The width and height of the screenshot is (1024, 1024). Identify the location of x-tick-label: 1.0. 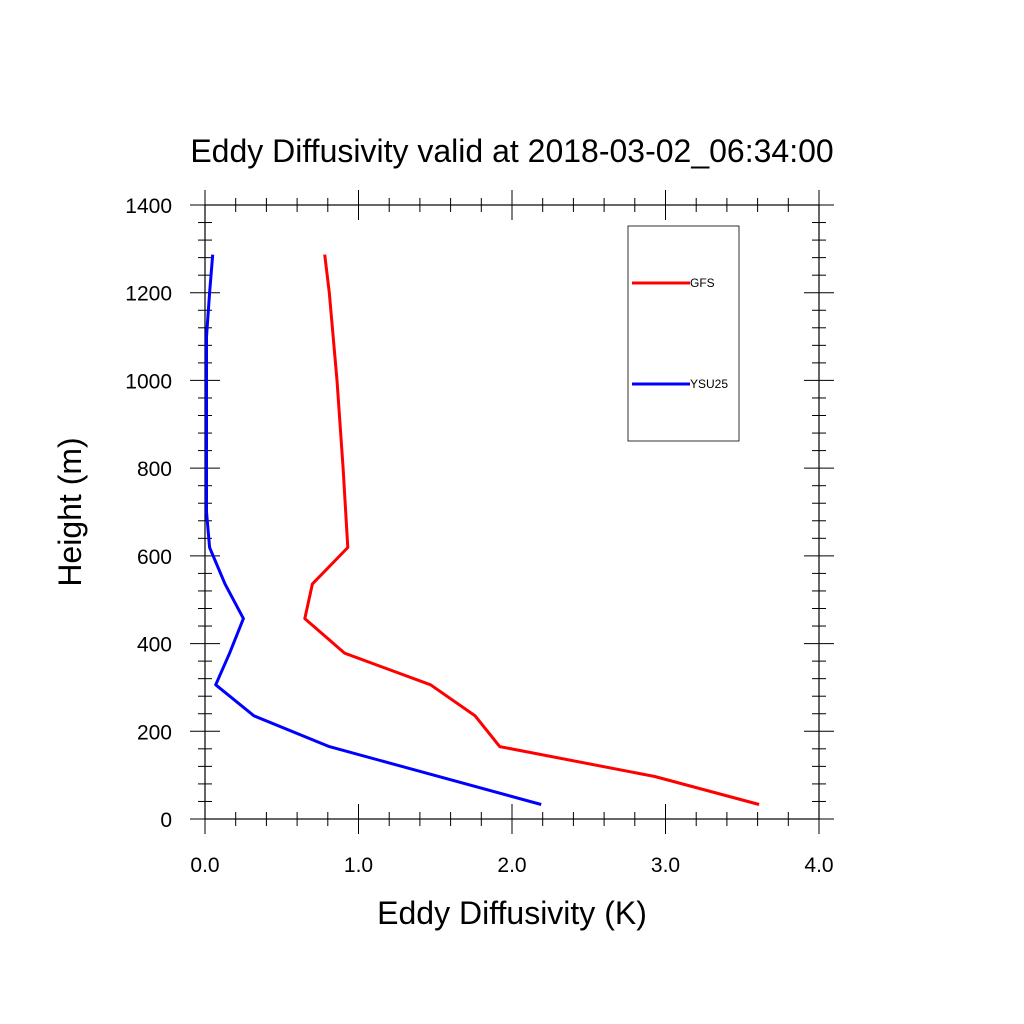
(358, 865).